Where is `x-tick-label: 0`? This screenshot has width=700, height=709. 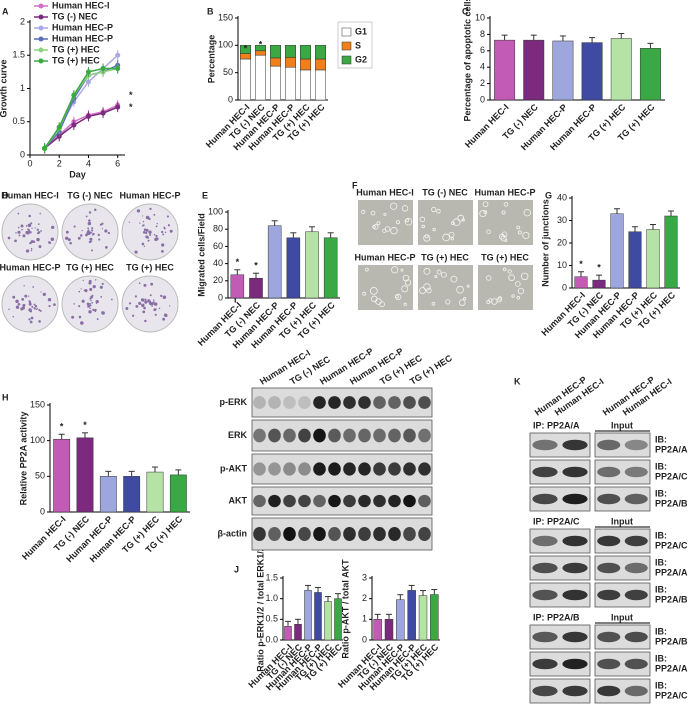 x-tick-label: 0 is located at coordinates (29, 163).